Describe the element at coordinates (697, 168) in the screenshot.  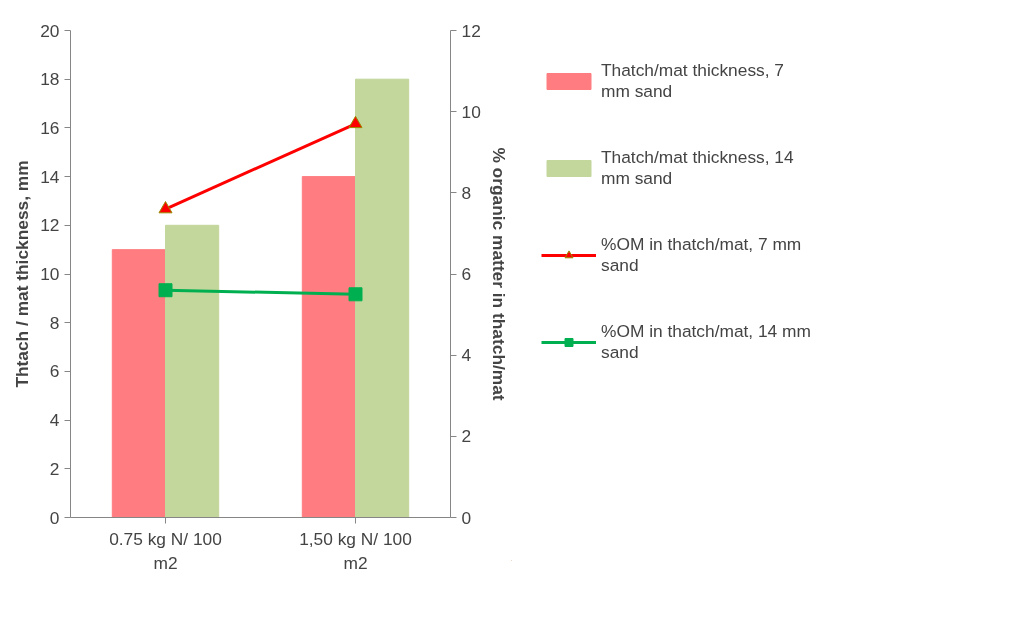
I see `legend-label: Thatch/mat thickness, 14 mm sand` at that location.